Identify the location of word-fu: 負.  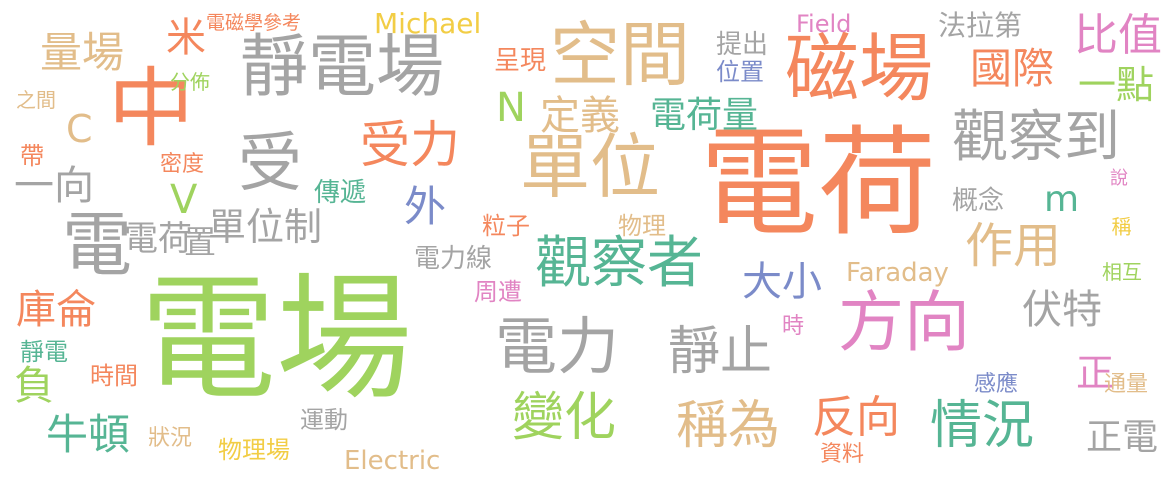
(34, 386).